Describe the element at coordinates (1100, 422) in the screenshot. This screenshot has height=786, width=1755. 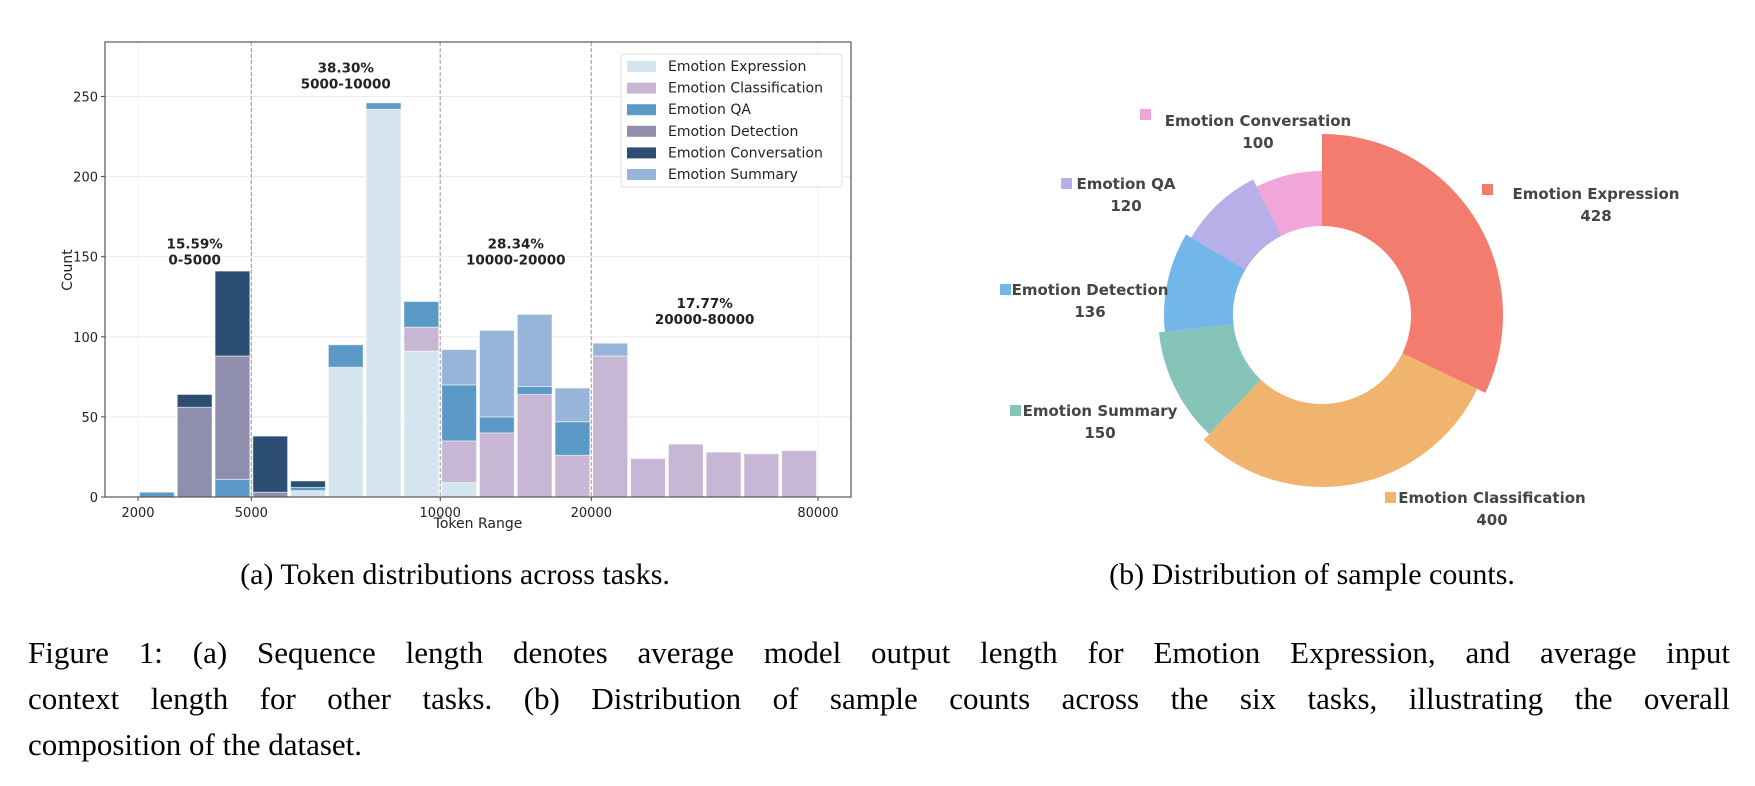
I see `donut-label-summary: Emotion Summary 150` at that location.